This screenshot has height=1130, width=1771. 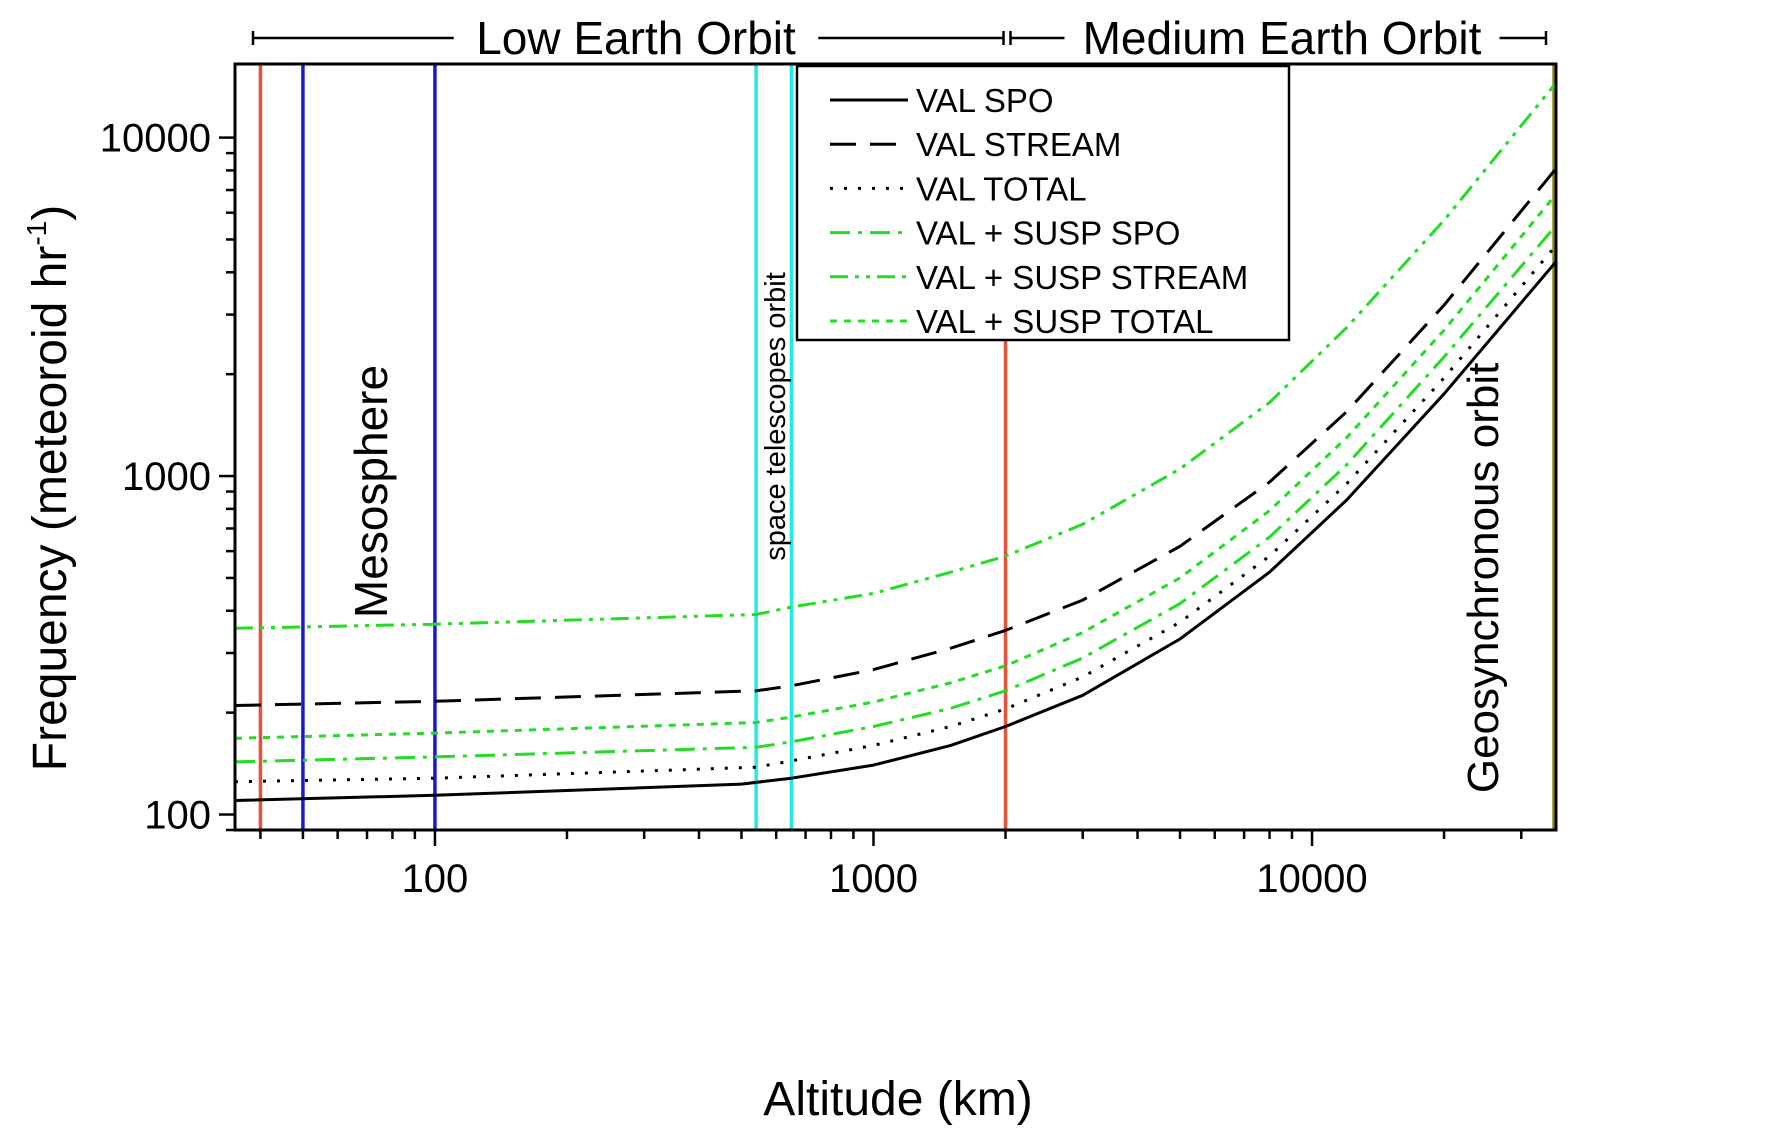 What do you see at coordinates (873, 879) in the screenshot?
I see `x-tick-label-1: 1000` at bounding box center [873, 879].